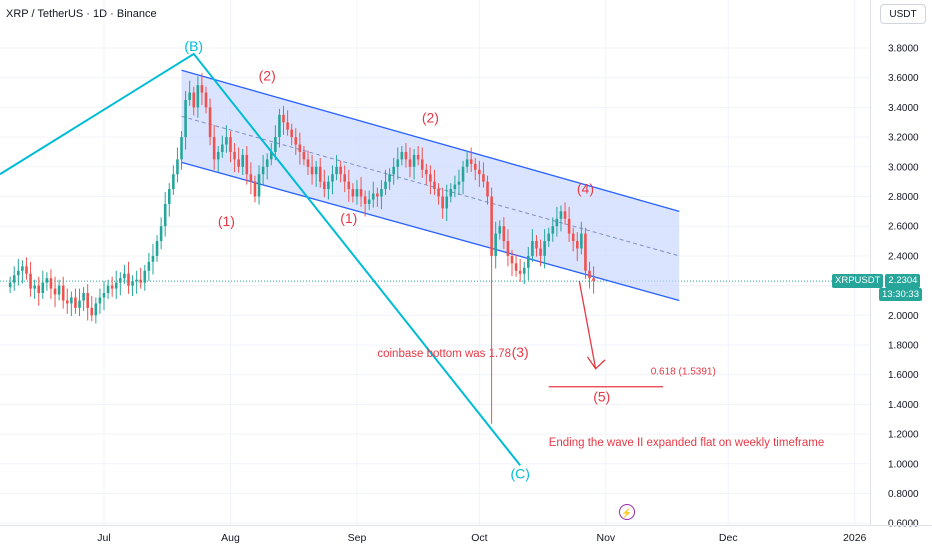  I want to click on lightning-icon: ⚡, so click(627, 512).